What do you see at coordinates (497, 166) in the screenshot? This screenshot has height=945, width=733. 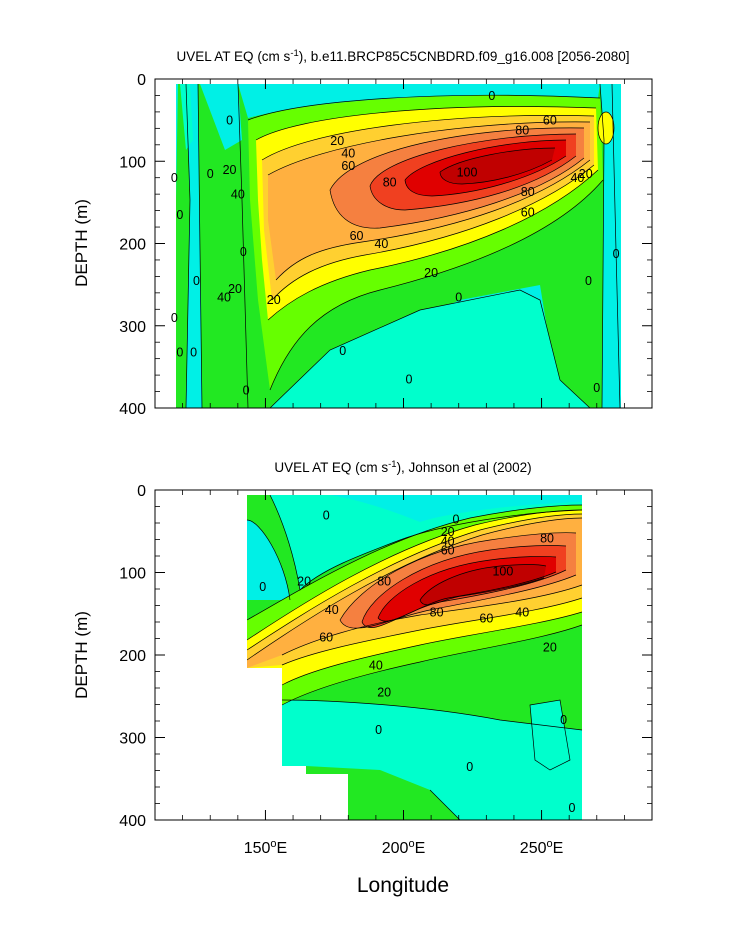 I see `top-core-zone` at bounding box center [497, 166].